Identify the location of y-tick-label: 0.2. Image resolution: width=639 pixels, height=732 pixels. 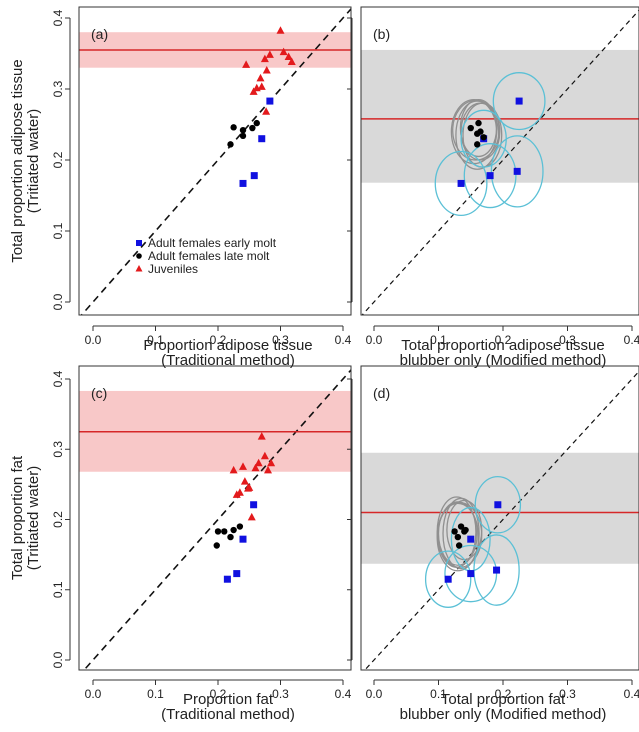
(58, 519).